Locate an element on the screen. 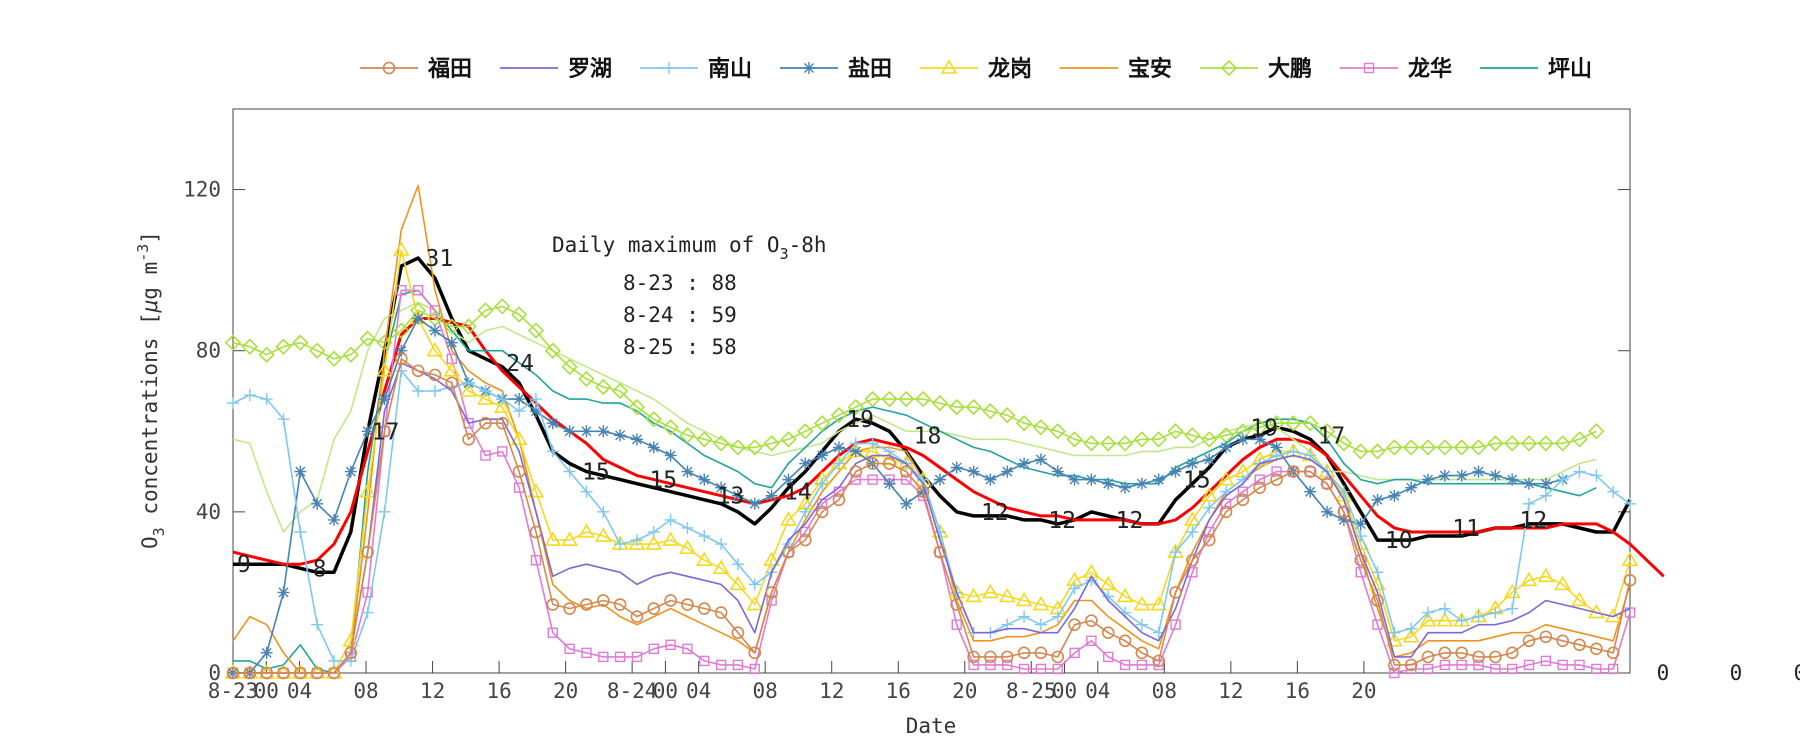 The image size is (1800, 750). overall-value-label: 11 is located at coordinates (1466, 529).